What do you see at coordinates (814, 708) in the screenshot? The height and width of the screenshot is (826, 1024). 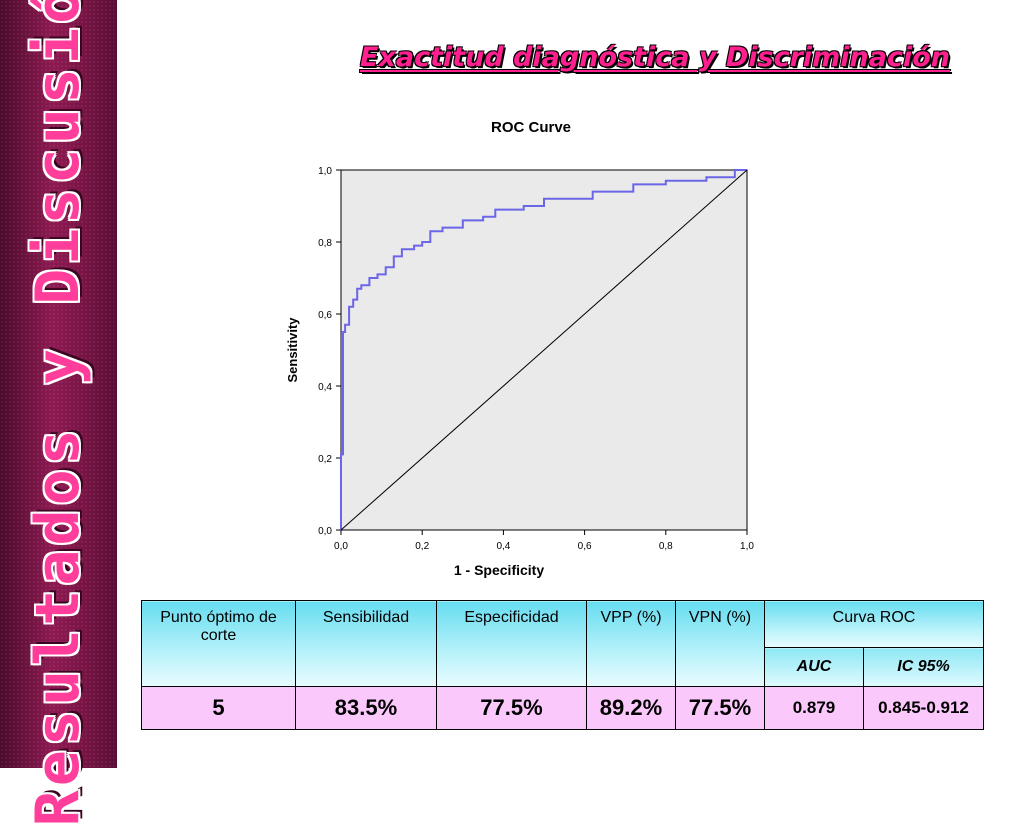 I see `cell-auc: 0.879` at bounding box center [814, 708].